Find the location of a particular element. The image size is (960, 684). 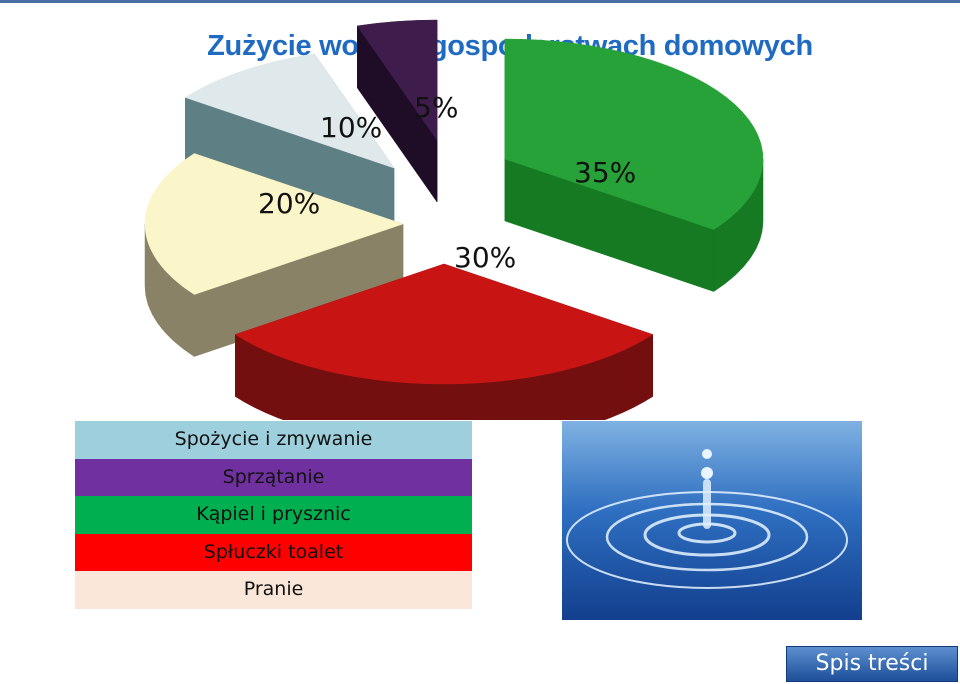

legend-item: Spłuczki toalet is located at coordinates (273, 552).